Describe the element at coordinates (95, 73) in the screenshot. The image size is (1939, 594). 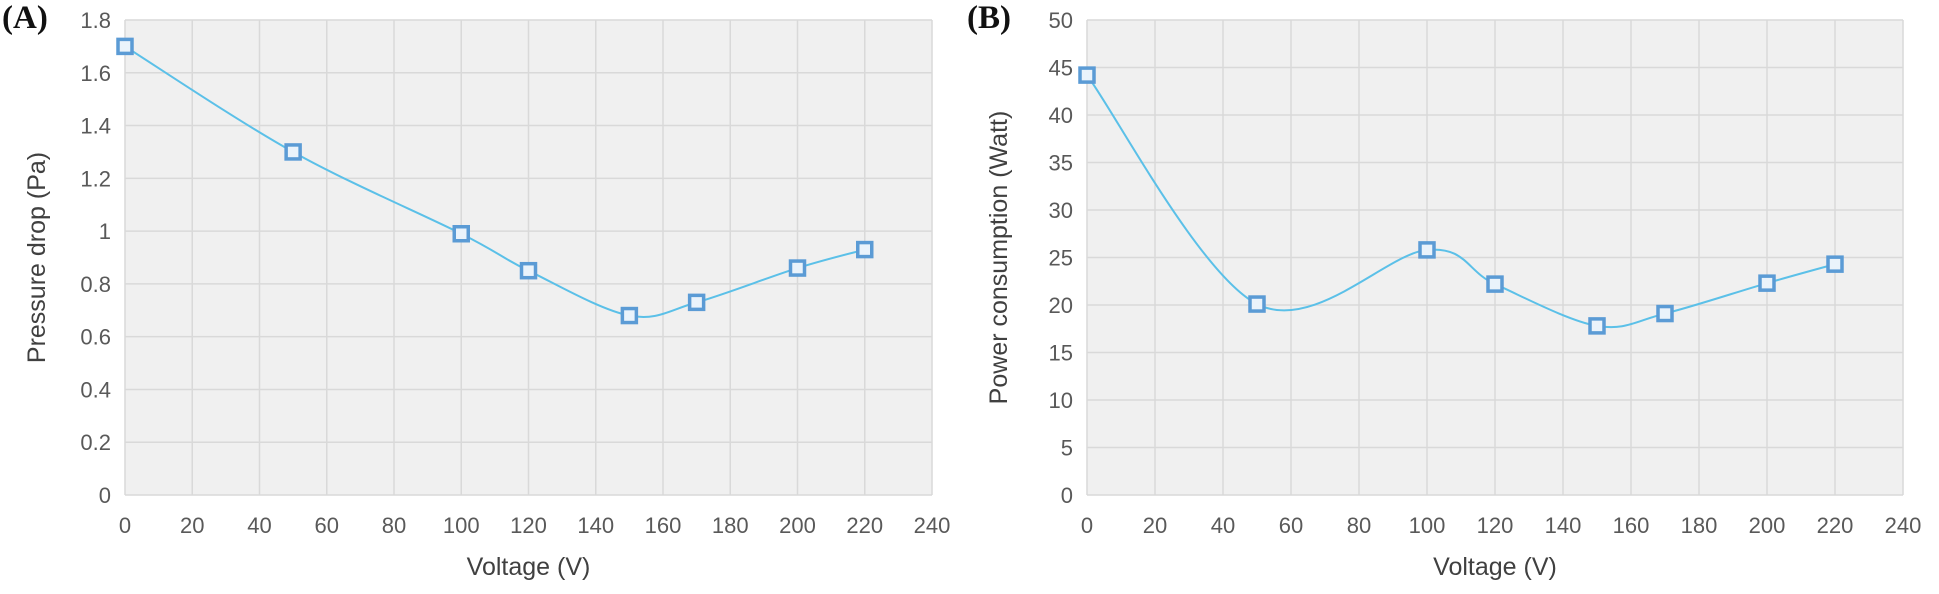
I see `y-tick-label: 1.6` at that location.